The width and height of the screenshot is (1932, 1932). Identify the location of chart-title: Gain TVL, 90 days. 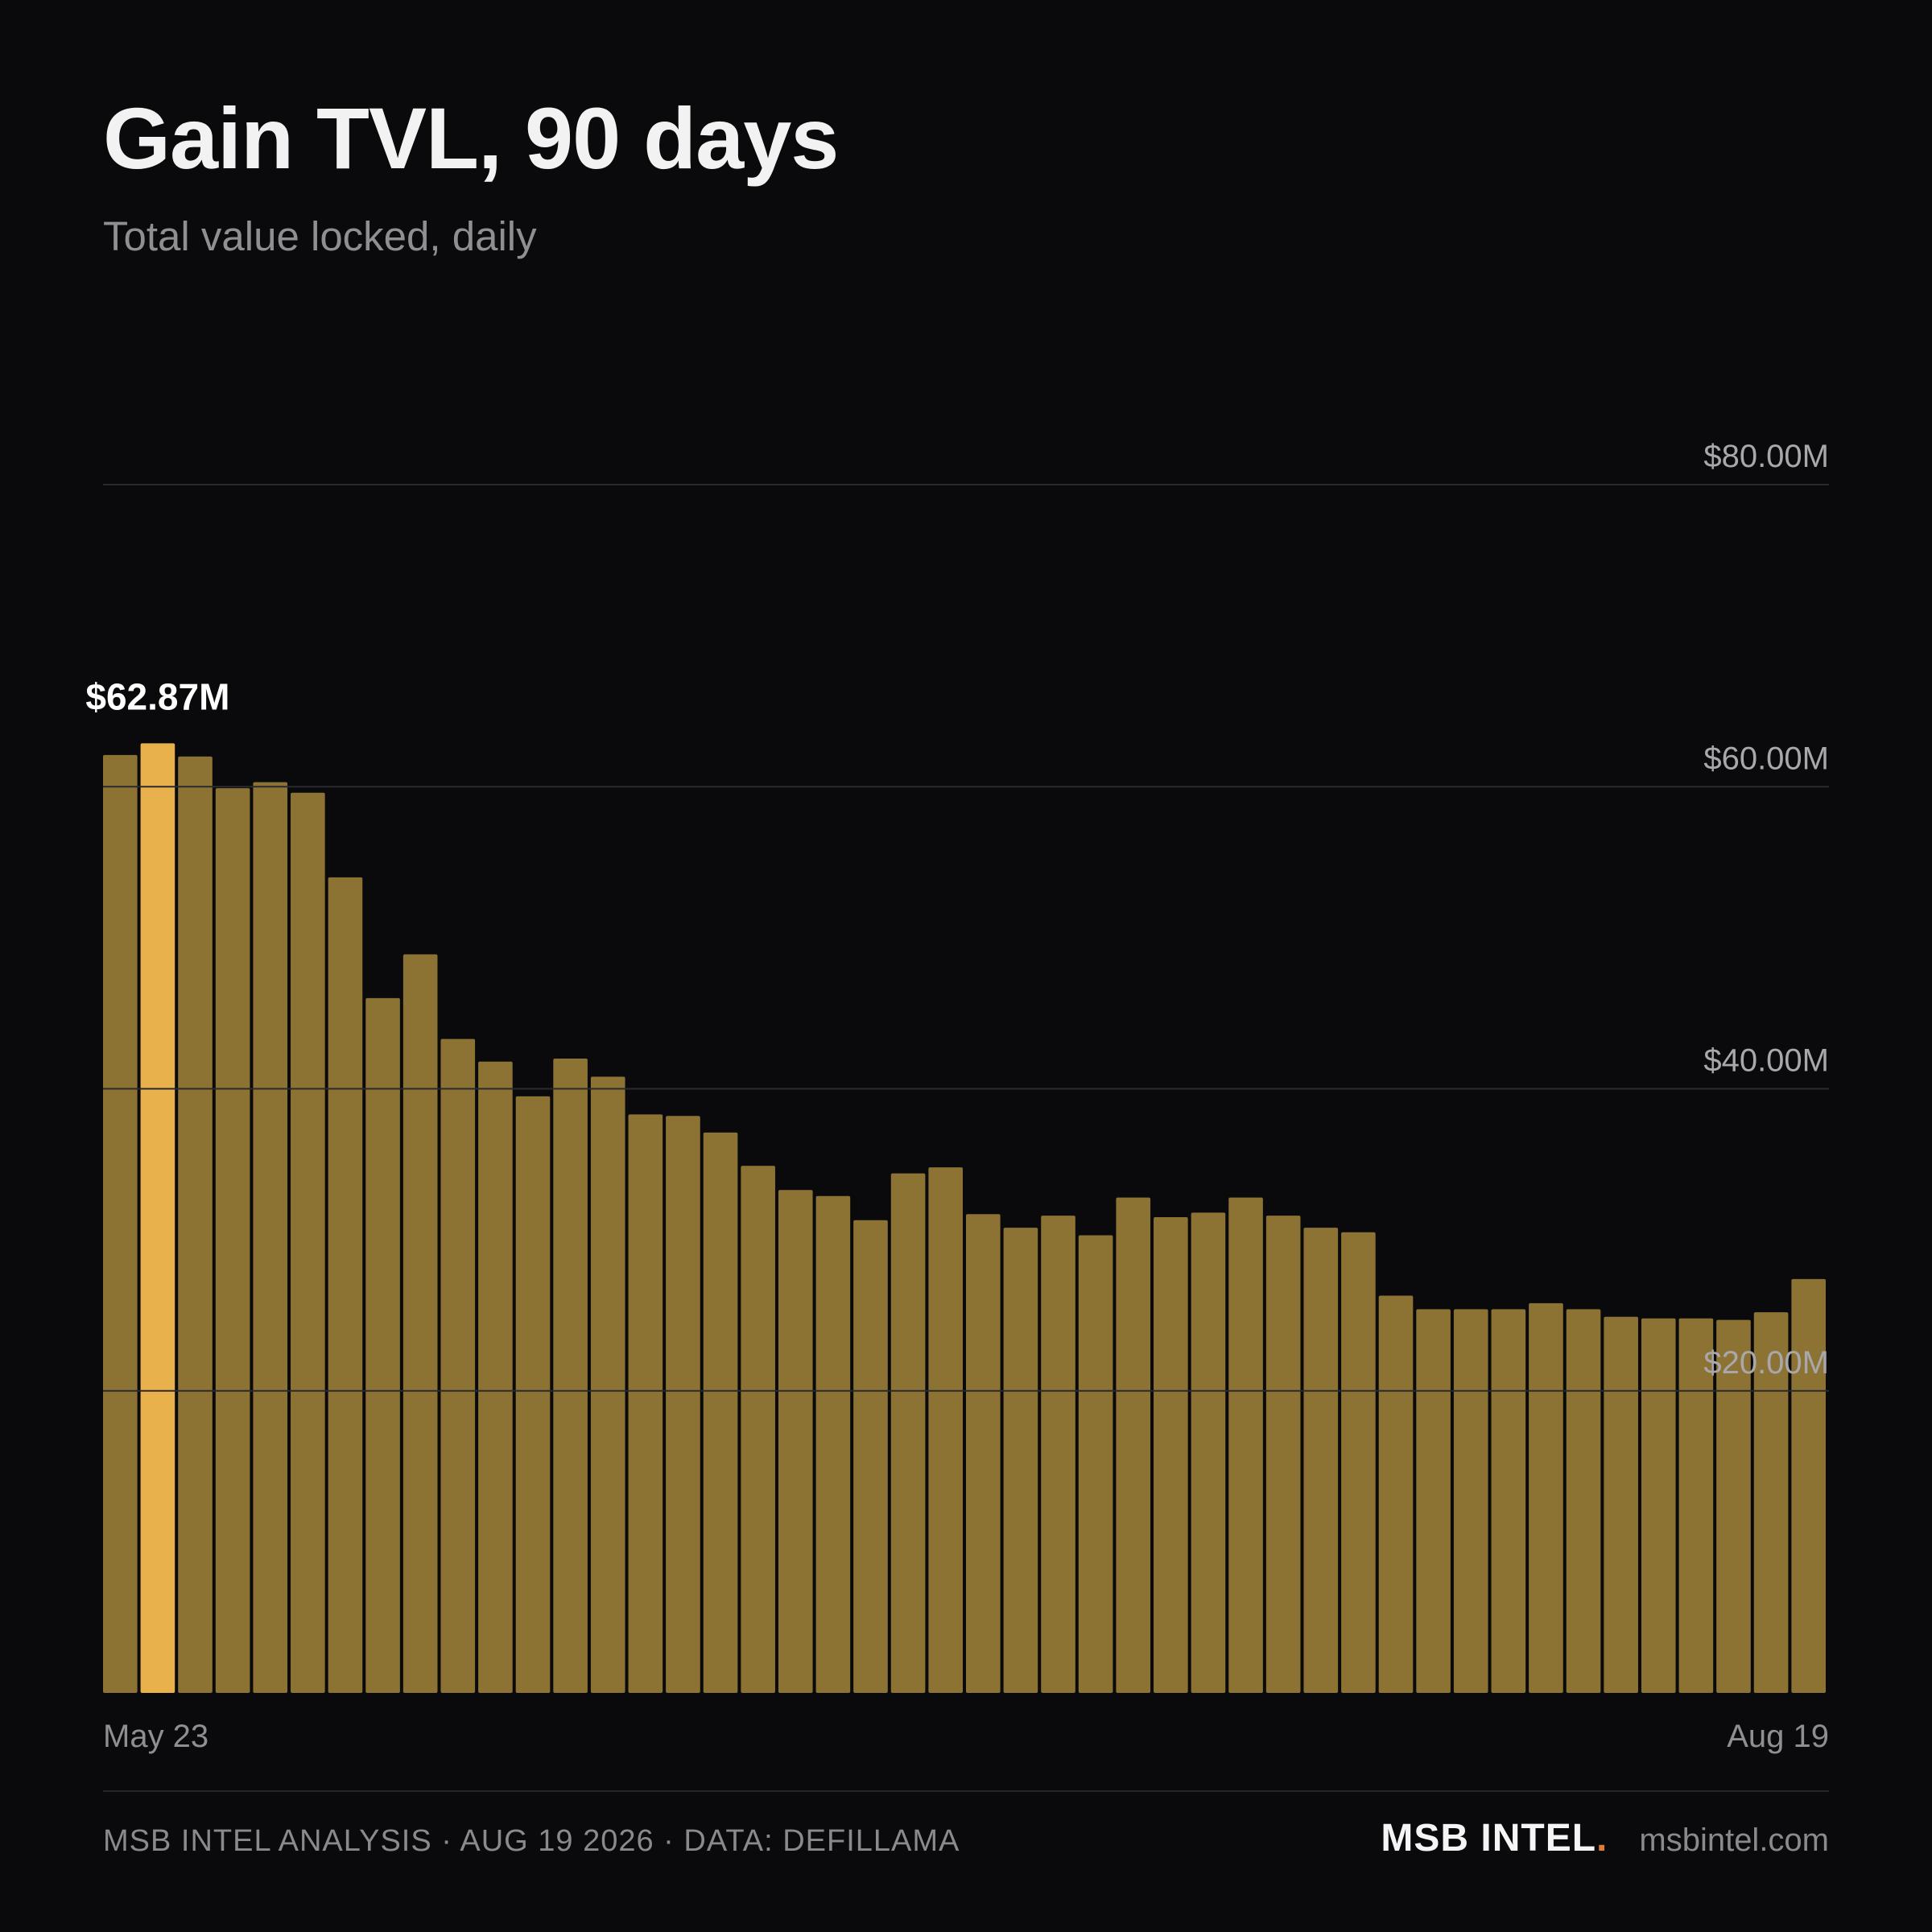
(471, 138).